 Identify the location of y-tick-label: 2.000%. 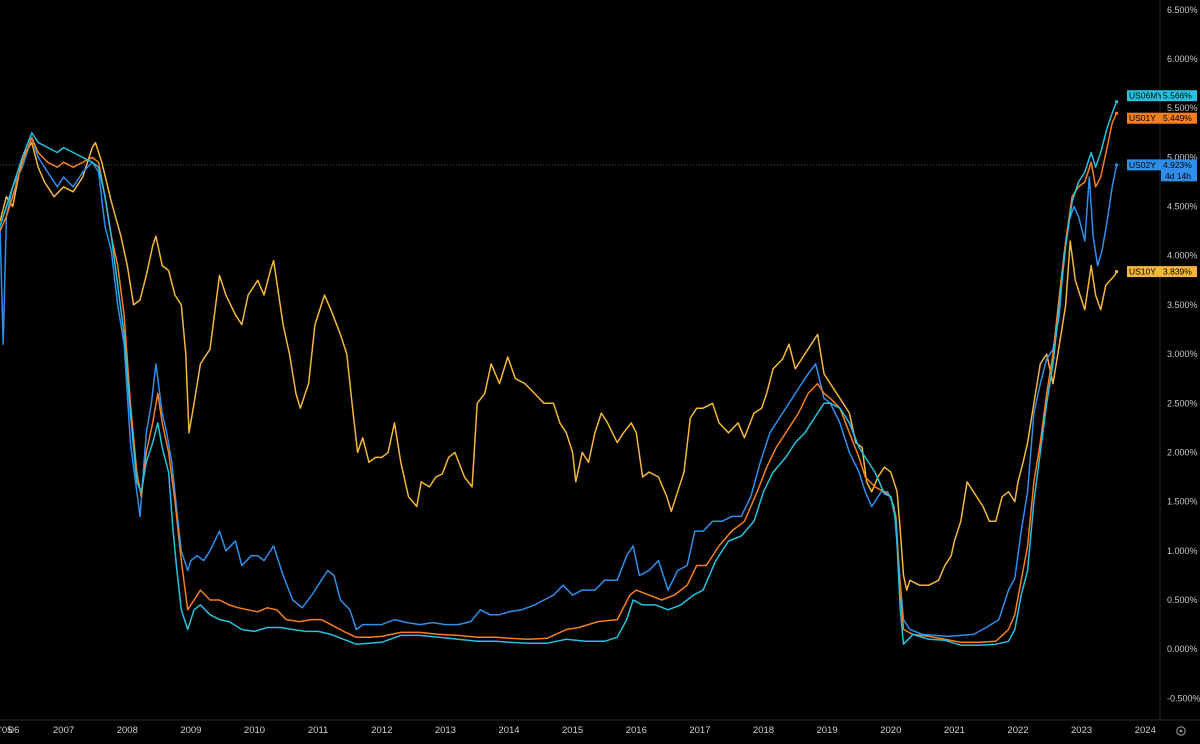
(1182, 452).